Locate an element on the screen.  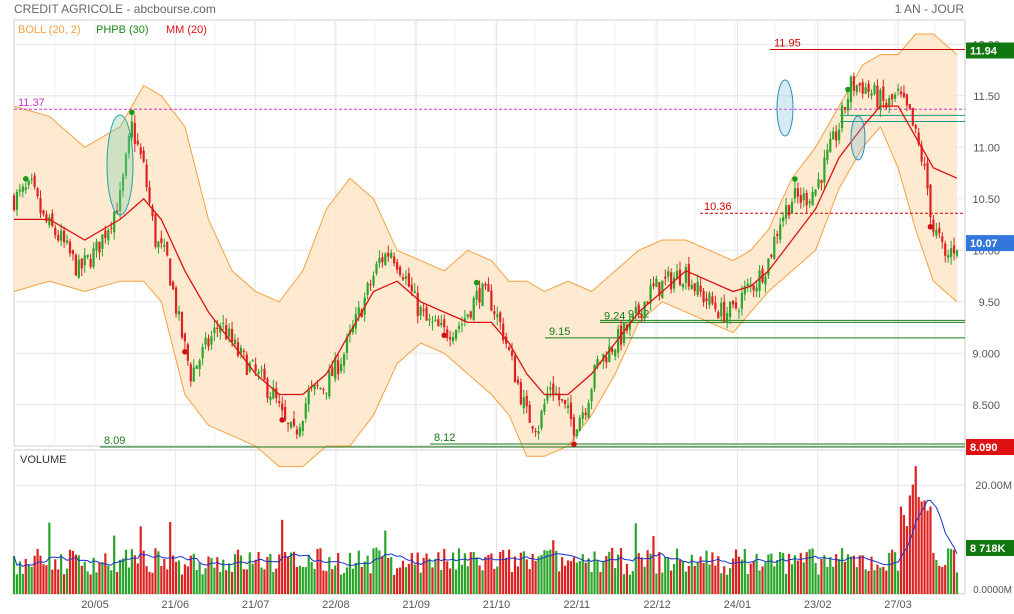
y-tick-label: 10.00 is located at coordinates (986, 251).